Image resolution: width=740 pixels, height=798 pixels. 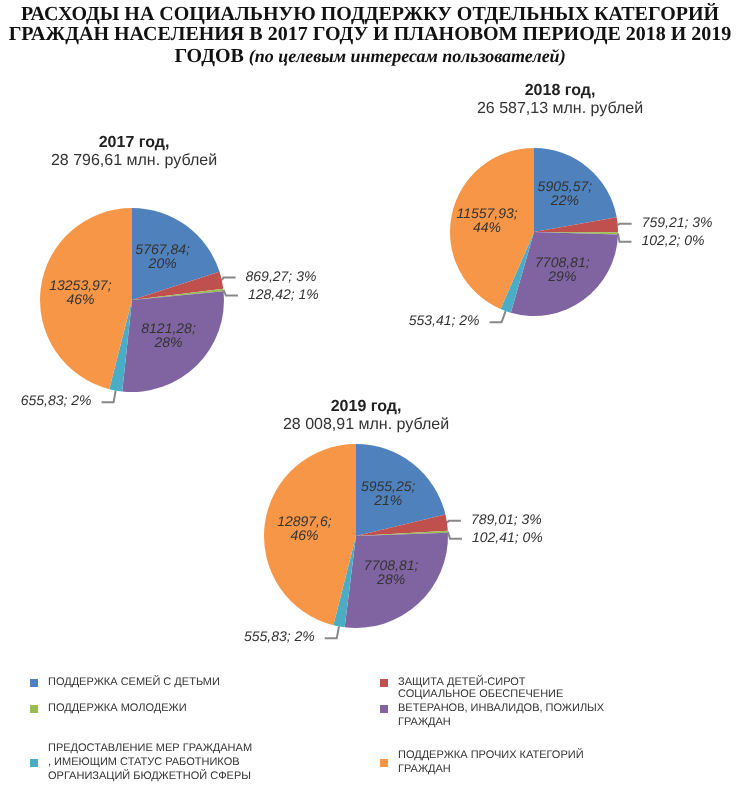 I want to click on chart-subtitle: 28 796,61 млн. рублей, so click(x=134, y=160).